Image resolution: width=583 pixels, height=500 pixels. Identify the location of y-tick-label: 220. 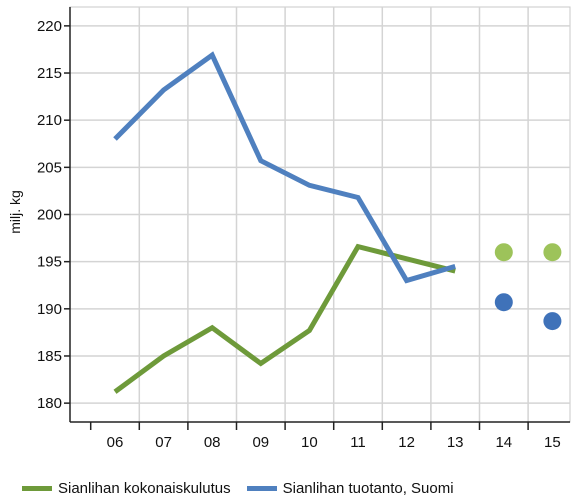
(49, 26).